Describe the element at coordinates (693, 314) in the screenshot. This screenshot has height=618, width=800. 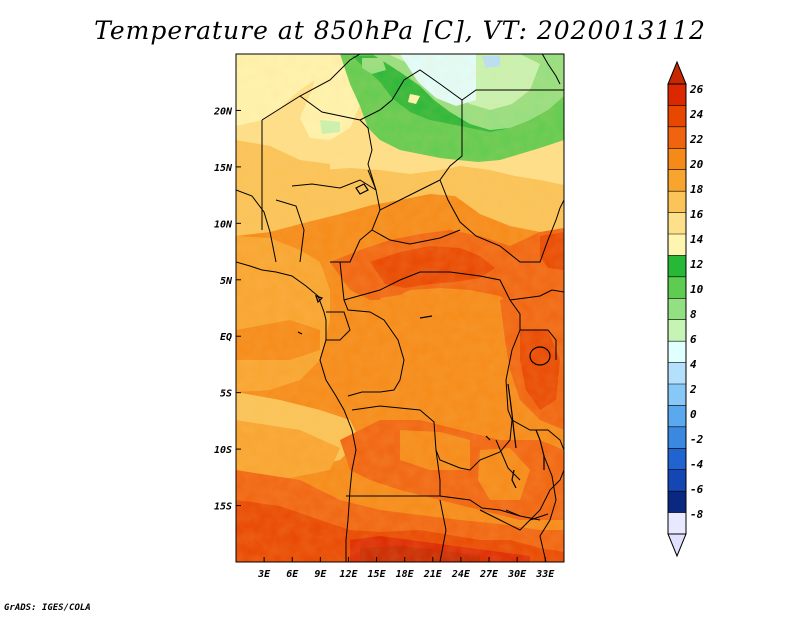
I see `colorbar-label: 8` at that location.